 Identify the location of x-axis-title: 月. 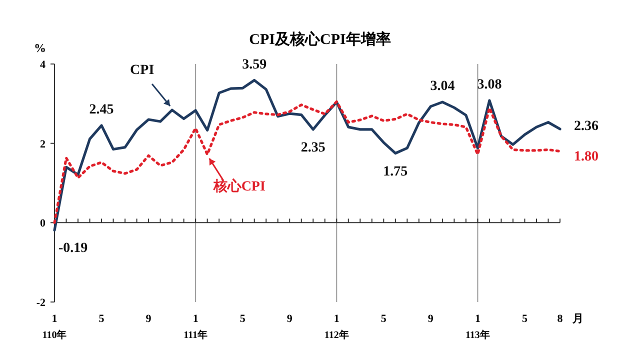
(578, 319).